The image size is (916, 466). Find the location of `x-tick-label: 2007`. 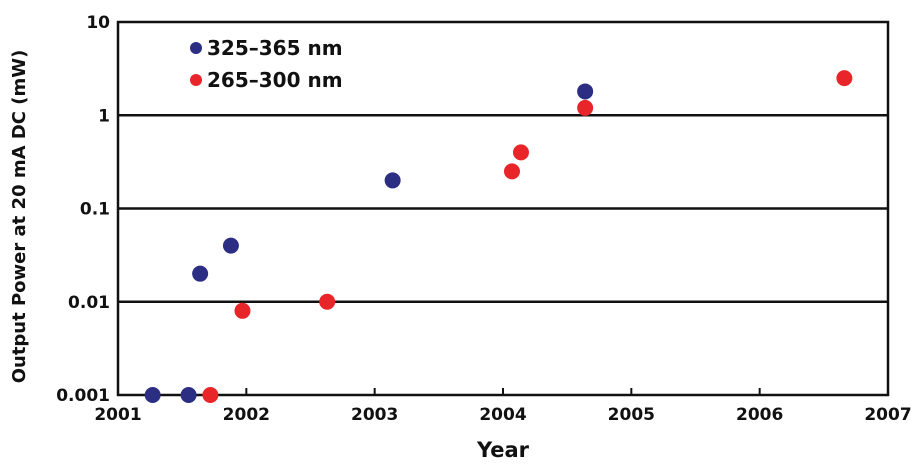

x-tick-label: 2007 is located at coordinates (887, 415).